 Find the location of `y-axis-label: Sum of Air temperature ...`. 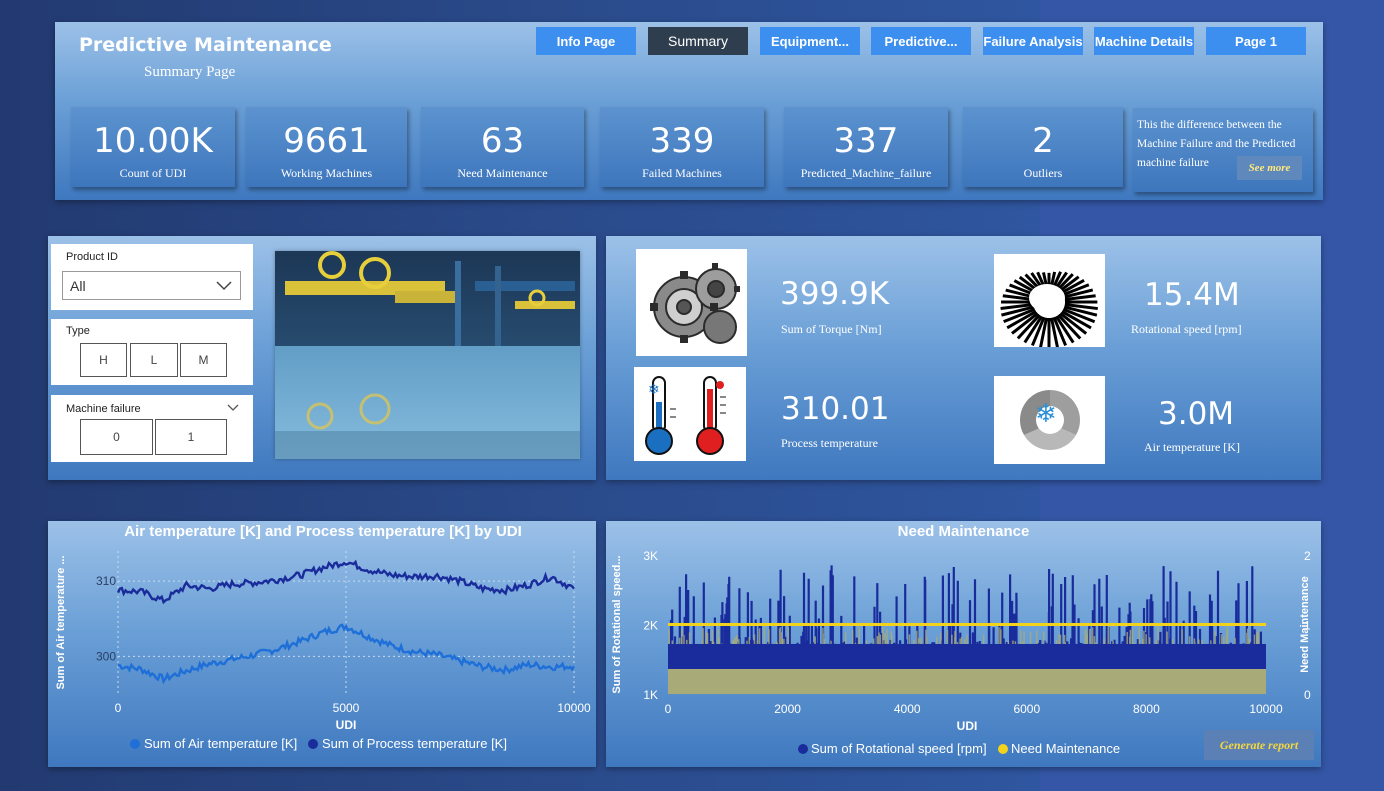

y-axis-label: Sum of Air temperature ... is located at coordinates (61, 622).